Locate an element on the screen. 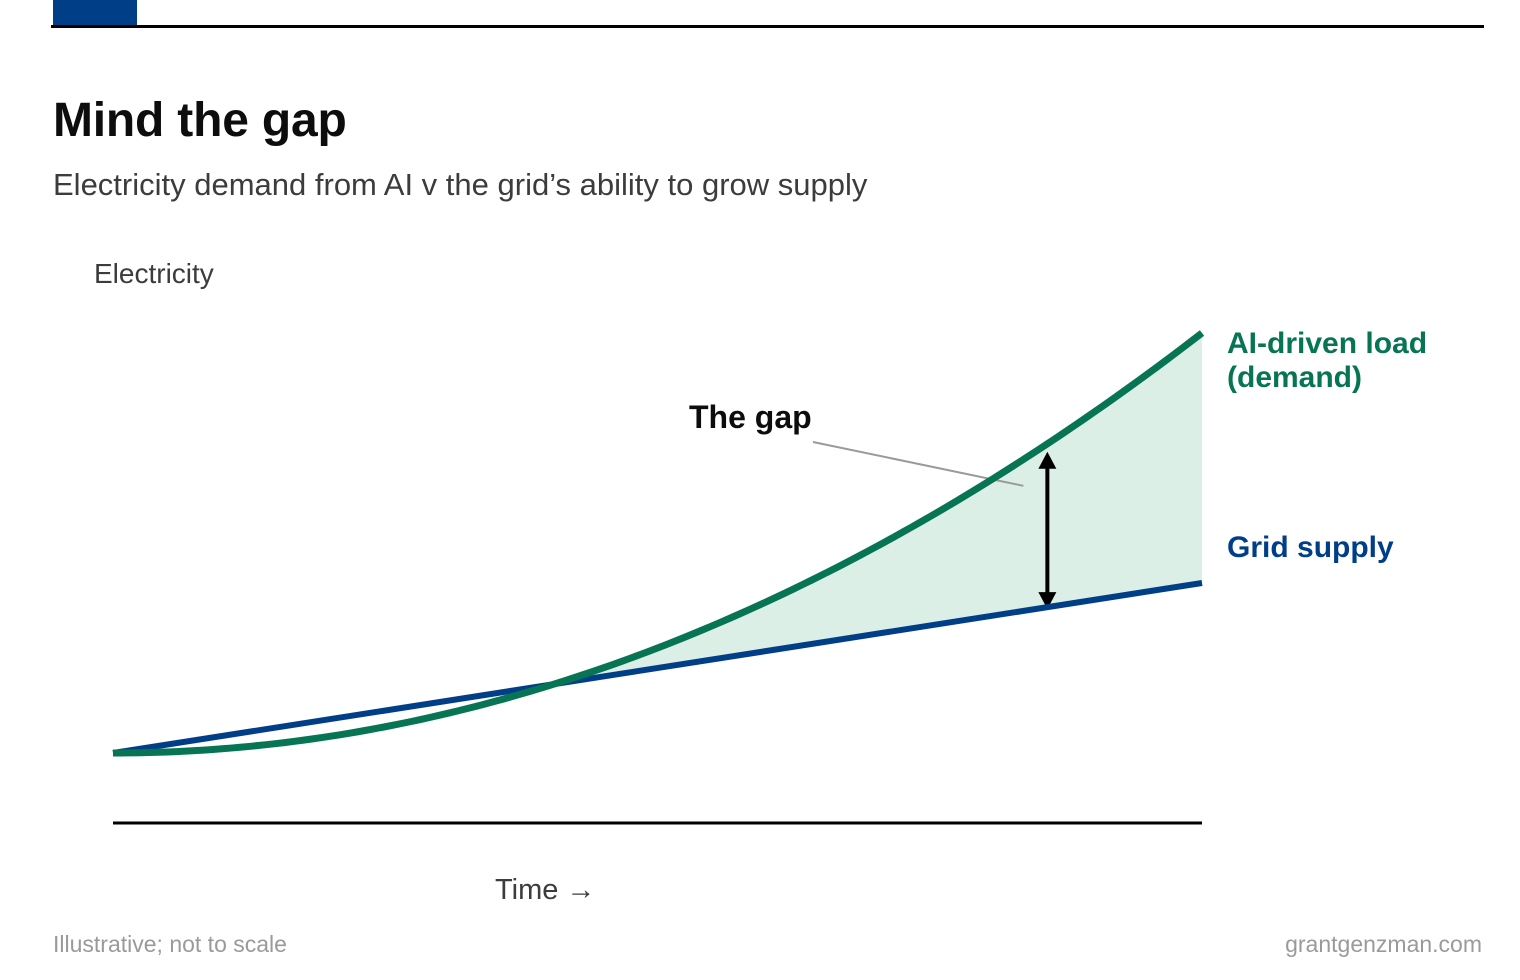 This screenshot has height=980, width=1520. series-label-grid-supply-line-1: Grid supply is located at coordinates (1310, 547).